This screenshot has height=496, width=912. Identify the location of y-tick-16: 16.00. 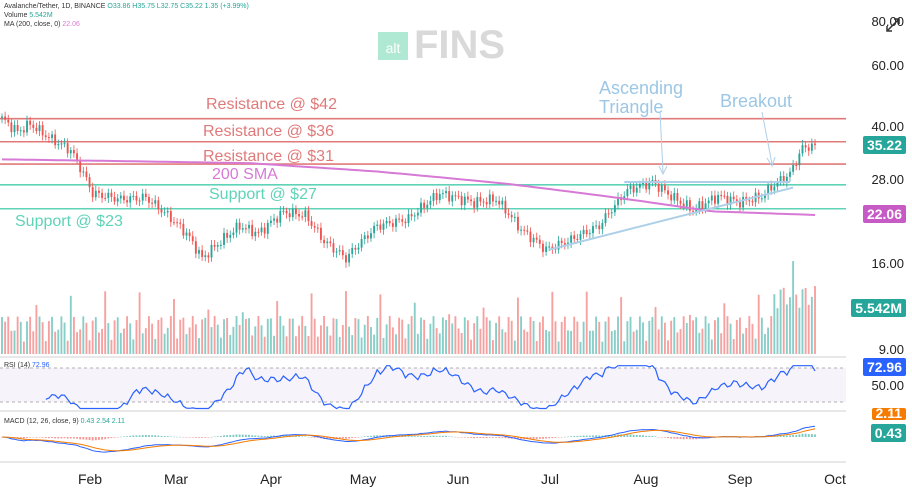
(887, 263).